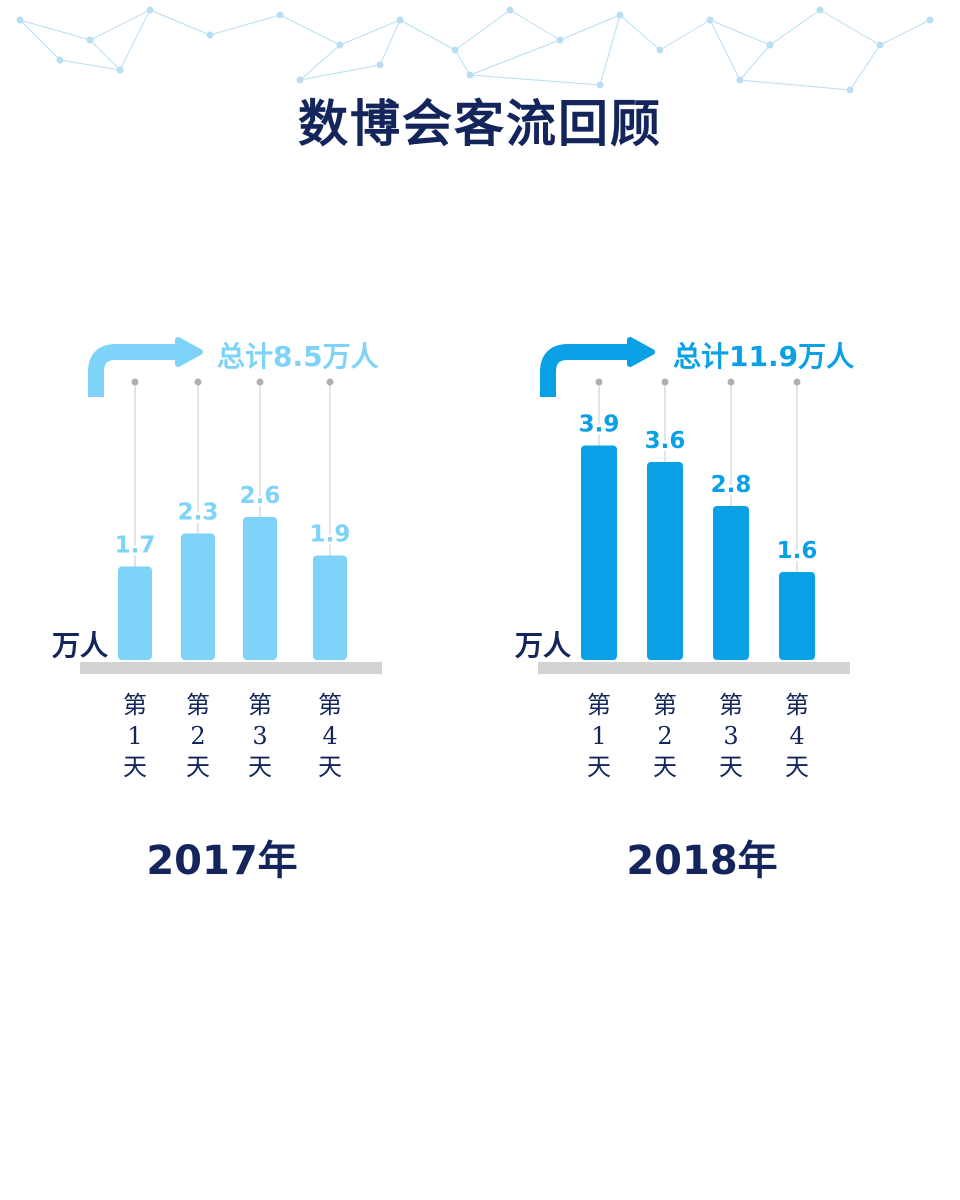 Image resolution: width=960 pixels, height=1200 pixels. Describe the element at coordinates (198, 513) in the screenshot. I see `value-label-halo: 2.3` at that location.